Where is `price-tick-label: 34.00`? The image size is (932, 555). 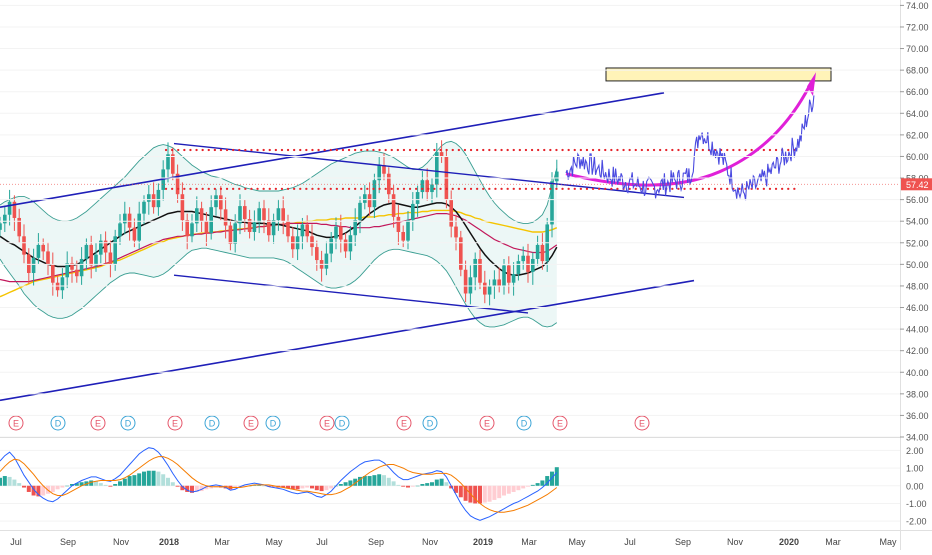
price-tick-label: 34.00 is located at coordinates (917, 438).